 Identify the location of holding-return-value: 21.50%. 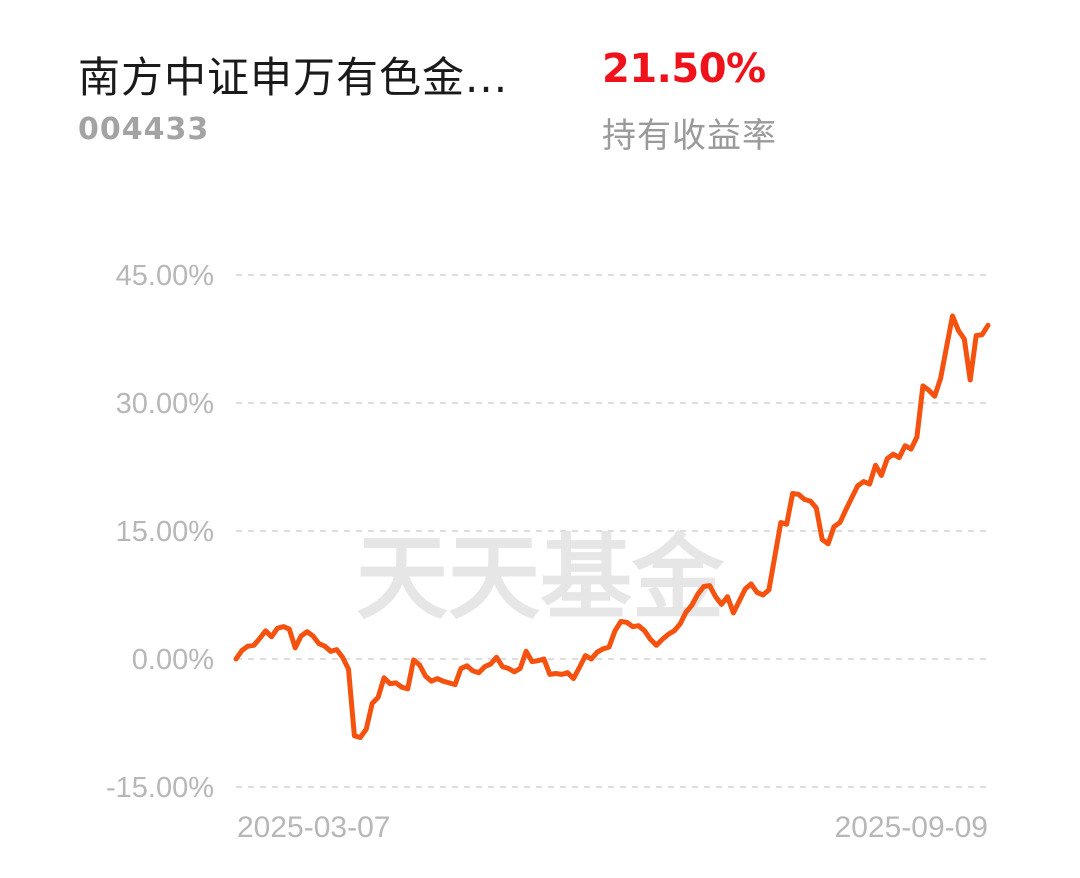
(684, 69).